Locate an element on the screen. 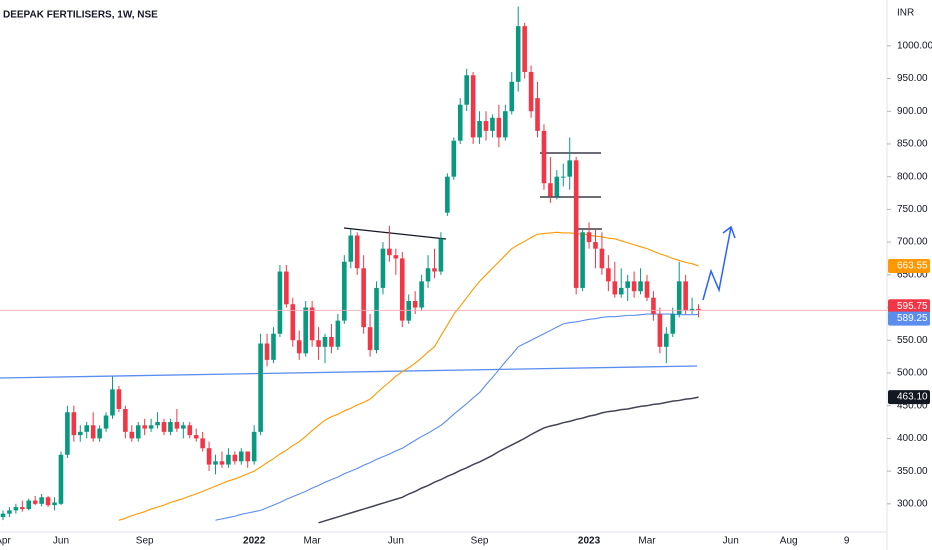 The image size is (932, 550). x-tick-label: Mar is located at coordinates (313, 541).